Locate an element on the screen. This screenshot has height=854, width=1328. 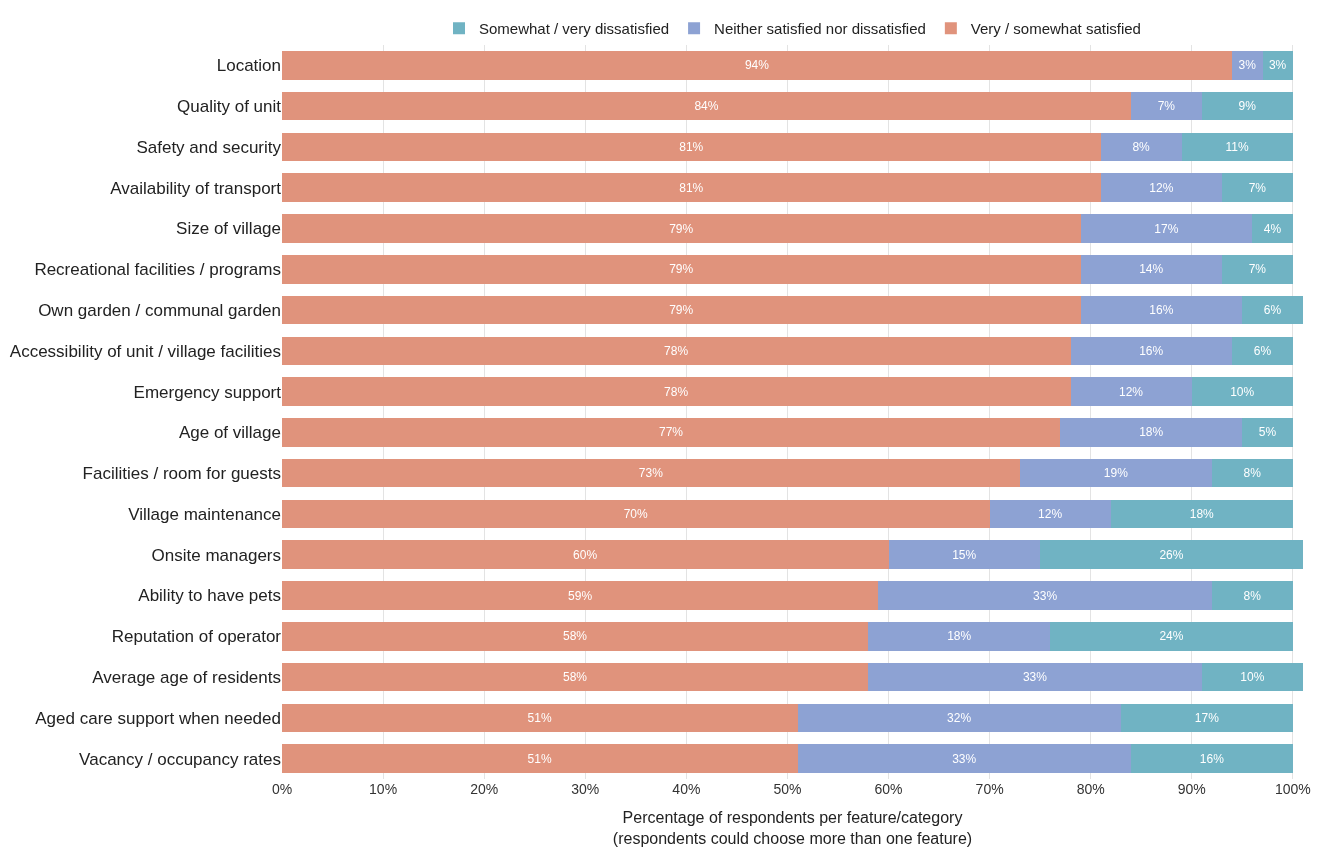
y-tick-label: Size of village is located at coordinates (228, 229).